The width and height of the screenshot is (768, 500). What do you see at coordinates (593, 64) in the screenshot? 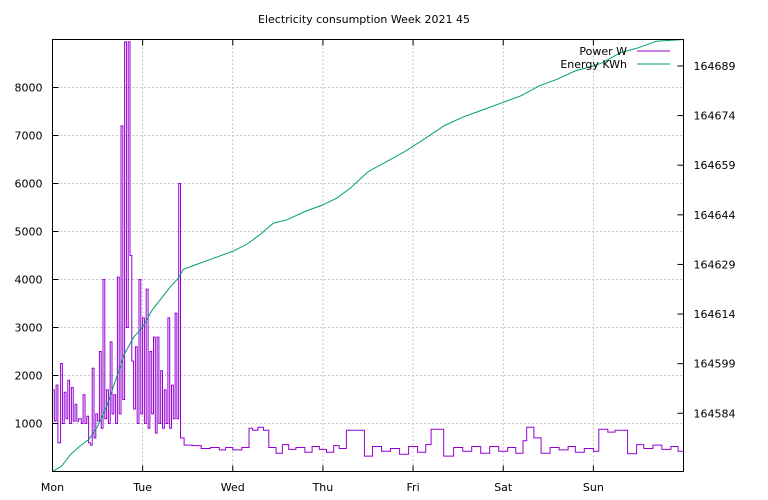
I see `legend-label: Energy KWh` at bounding box center [593, 64].